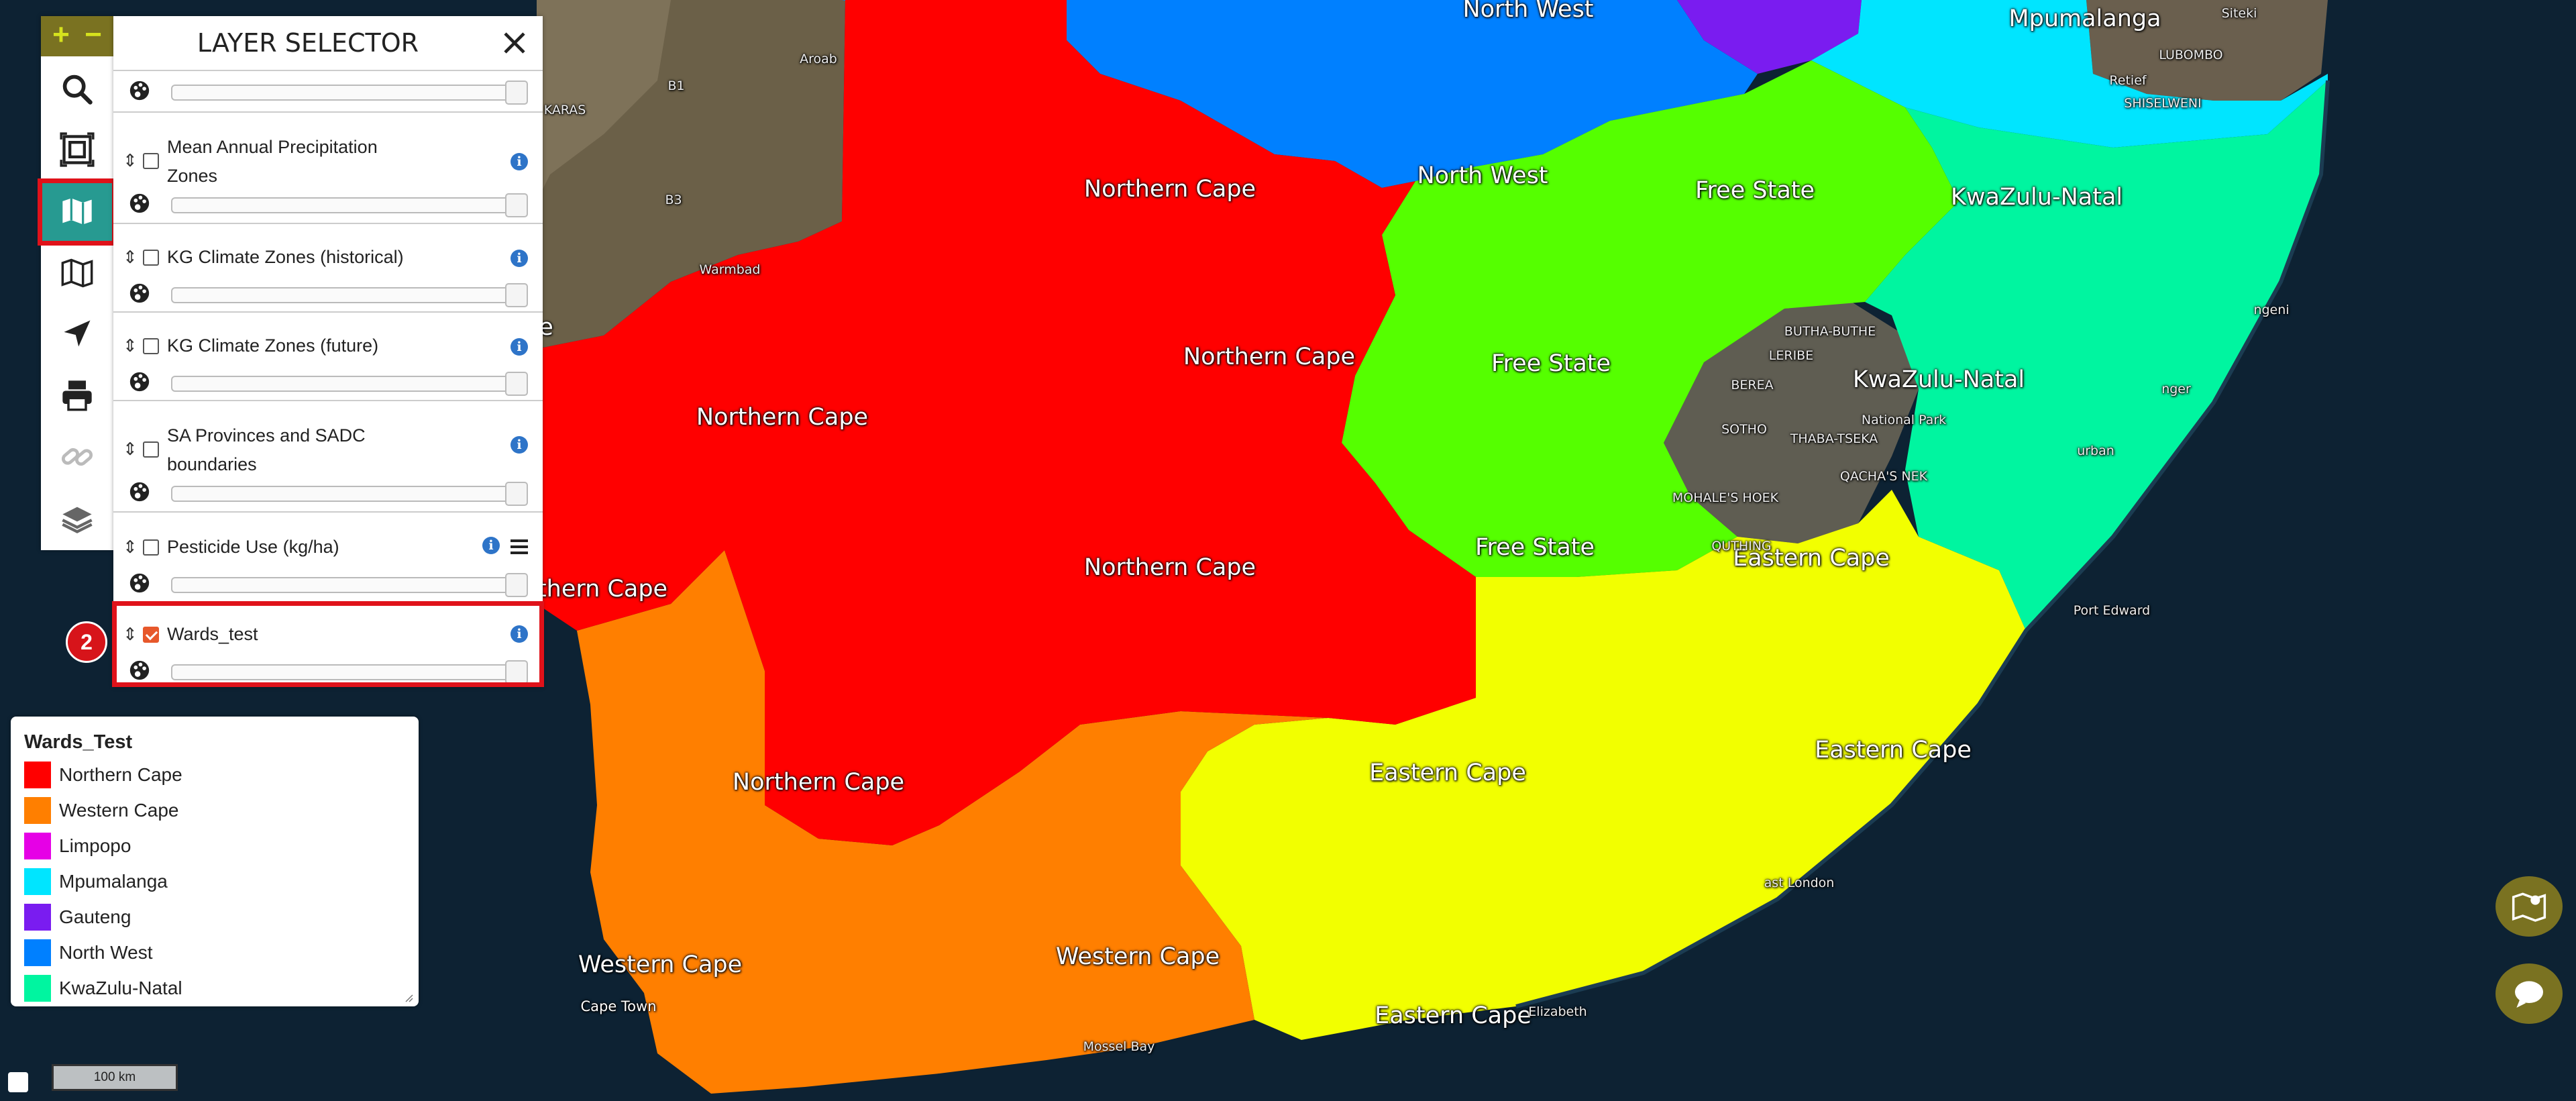 The width and height of the screenshot is (2576, 1101). Describe the element at coordinates (95, 916) in the screenshot. I see `legend-label: Gauteng` at that location.